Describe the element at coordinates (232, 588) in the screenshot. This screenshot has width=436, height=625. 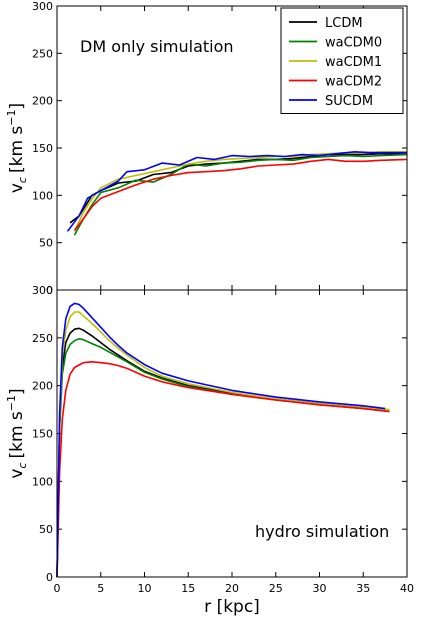
I see `x-tick-label: 20` at that location.